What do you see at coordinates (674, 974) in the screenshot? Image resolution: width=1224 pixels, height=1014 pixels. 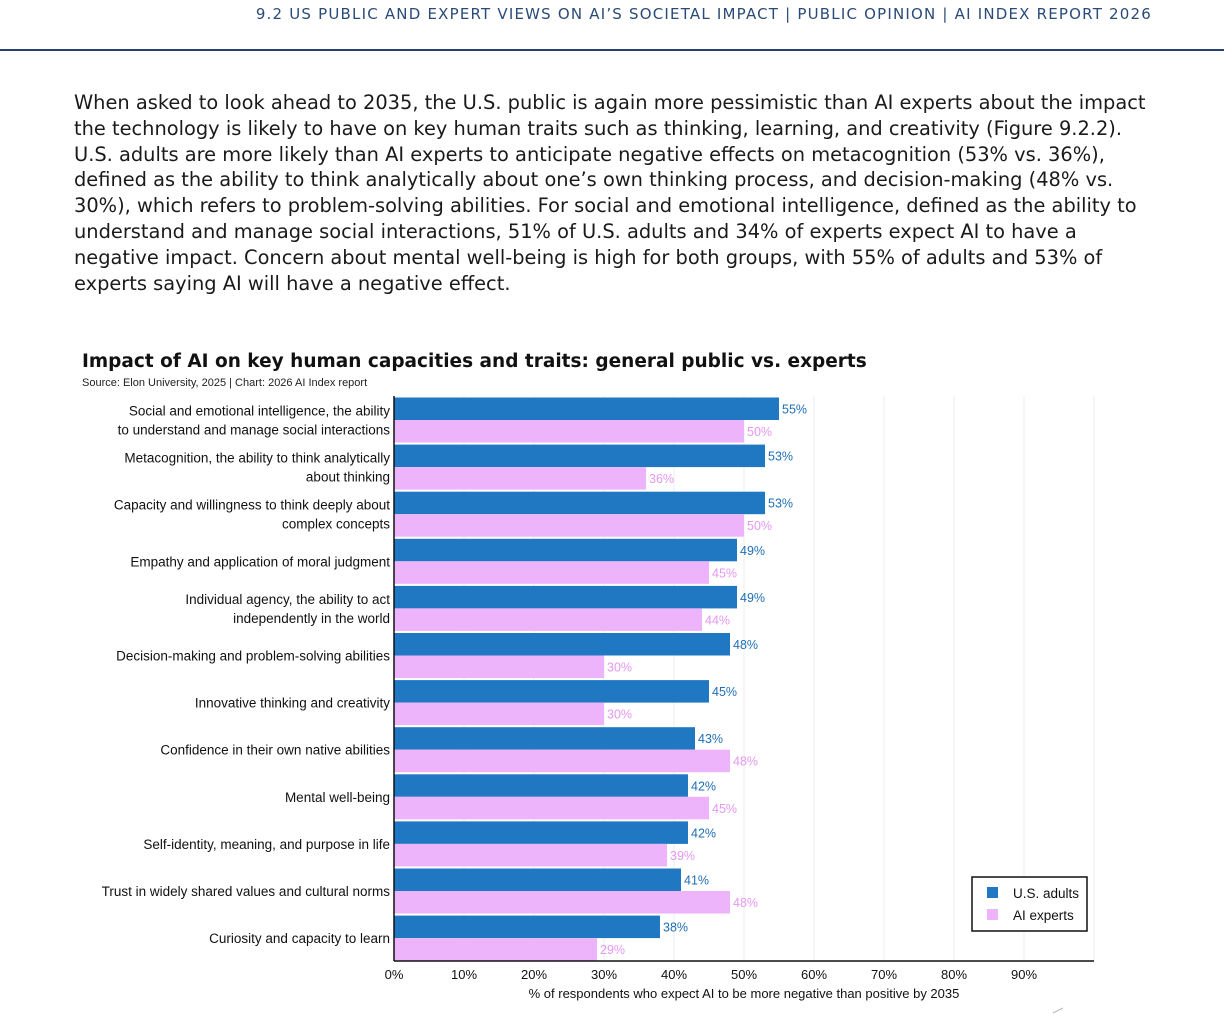 I see `x-tick-label: 40%` at bounding box center [674, 974].